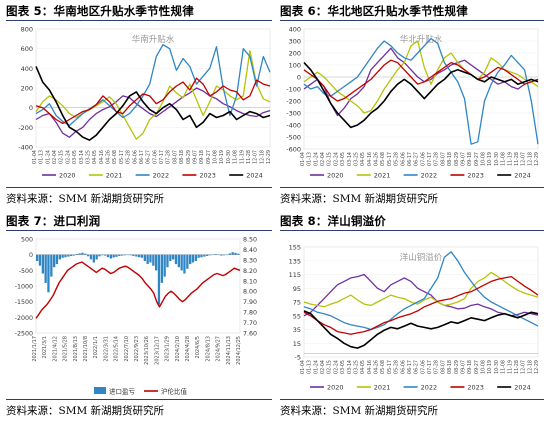 The image size is (550, 422). Describe the element at coordinates (31, 108) in the screenshot. I see `y-tick-label: 0` at that location.